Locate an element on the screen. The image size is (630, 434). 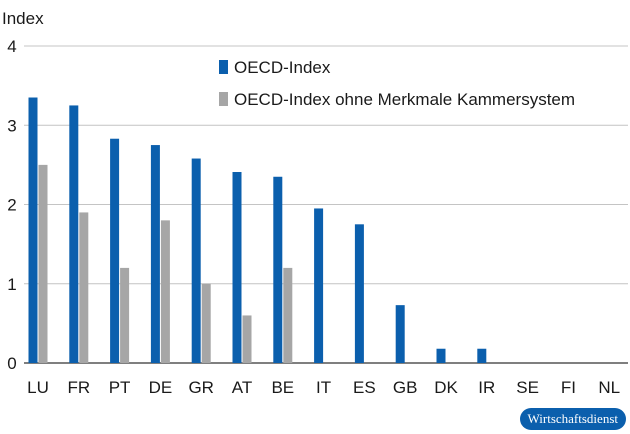
bar-oecd-index-de is located at coordinates (155, 254).